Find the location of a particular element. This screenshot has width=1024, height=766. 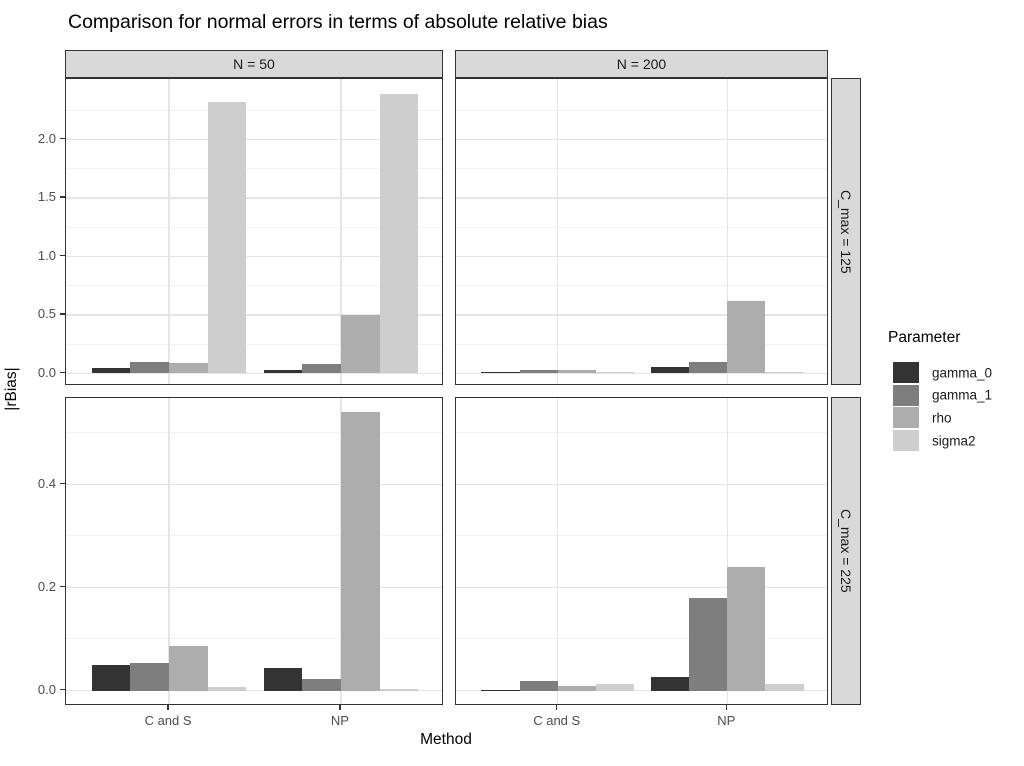

facet-strip-col-label: N = 50 is located at coordinates (254, 64).